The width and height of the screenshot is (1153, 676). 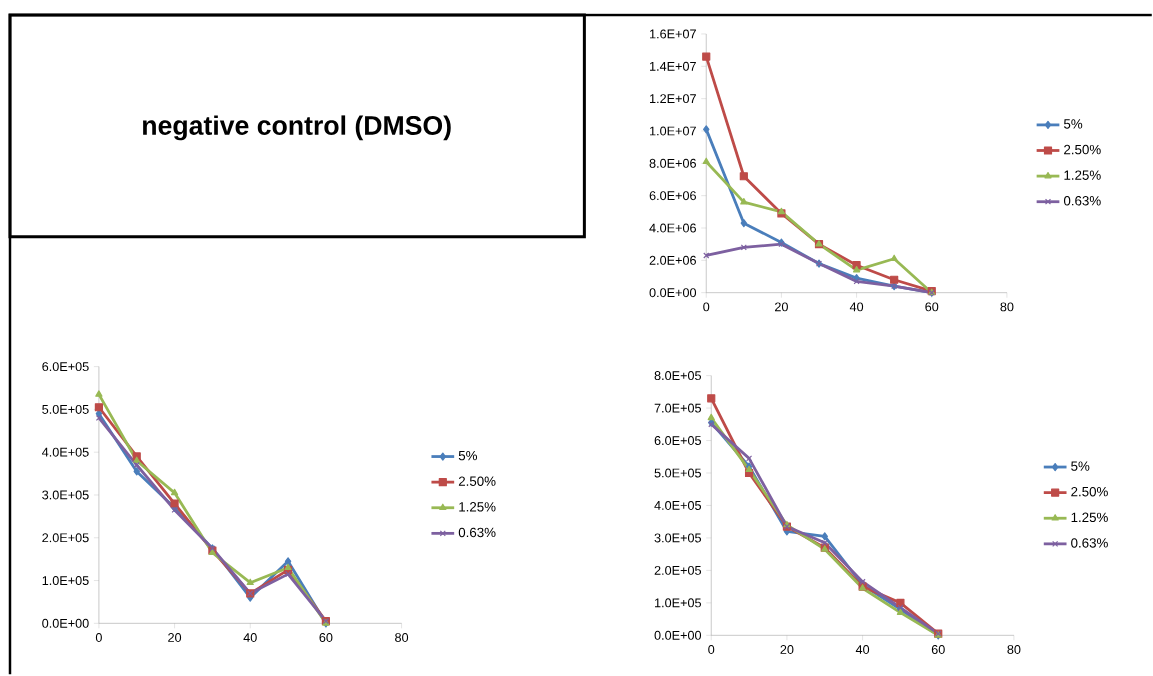 I want to click on y-tick-label: 8.0E+05, so click(x=678, y=376).